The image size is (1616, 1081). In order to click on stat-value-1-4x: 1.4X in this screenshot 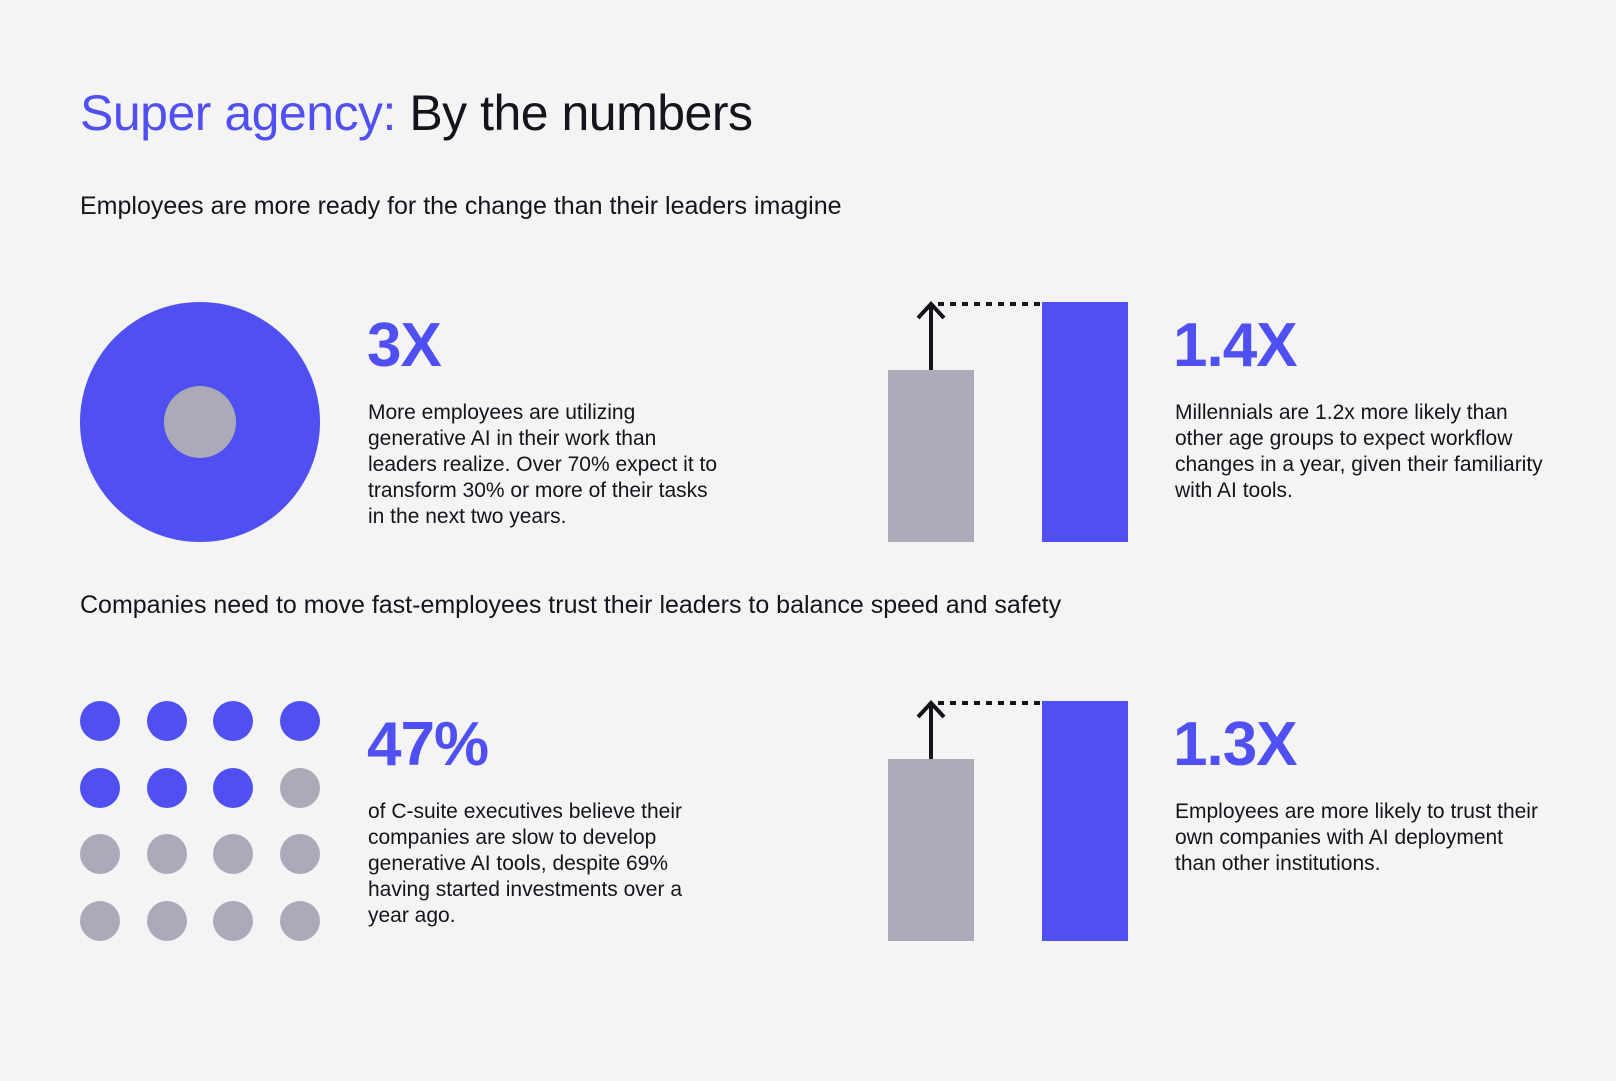, I will do `click(1235, 345)`.